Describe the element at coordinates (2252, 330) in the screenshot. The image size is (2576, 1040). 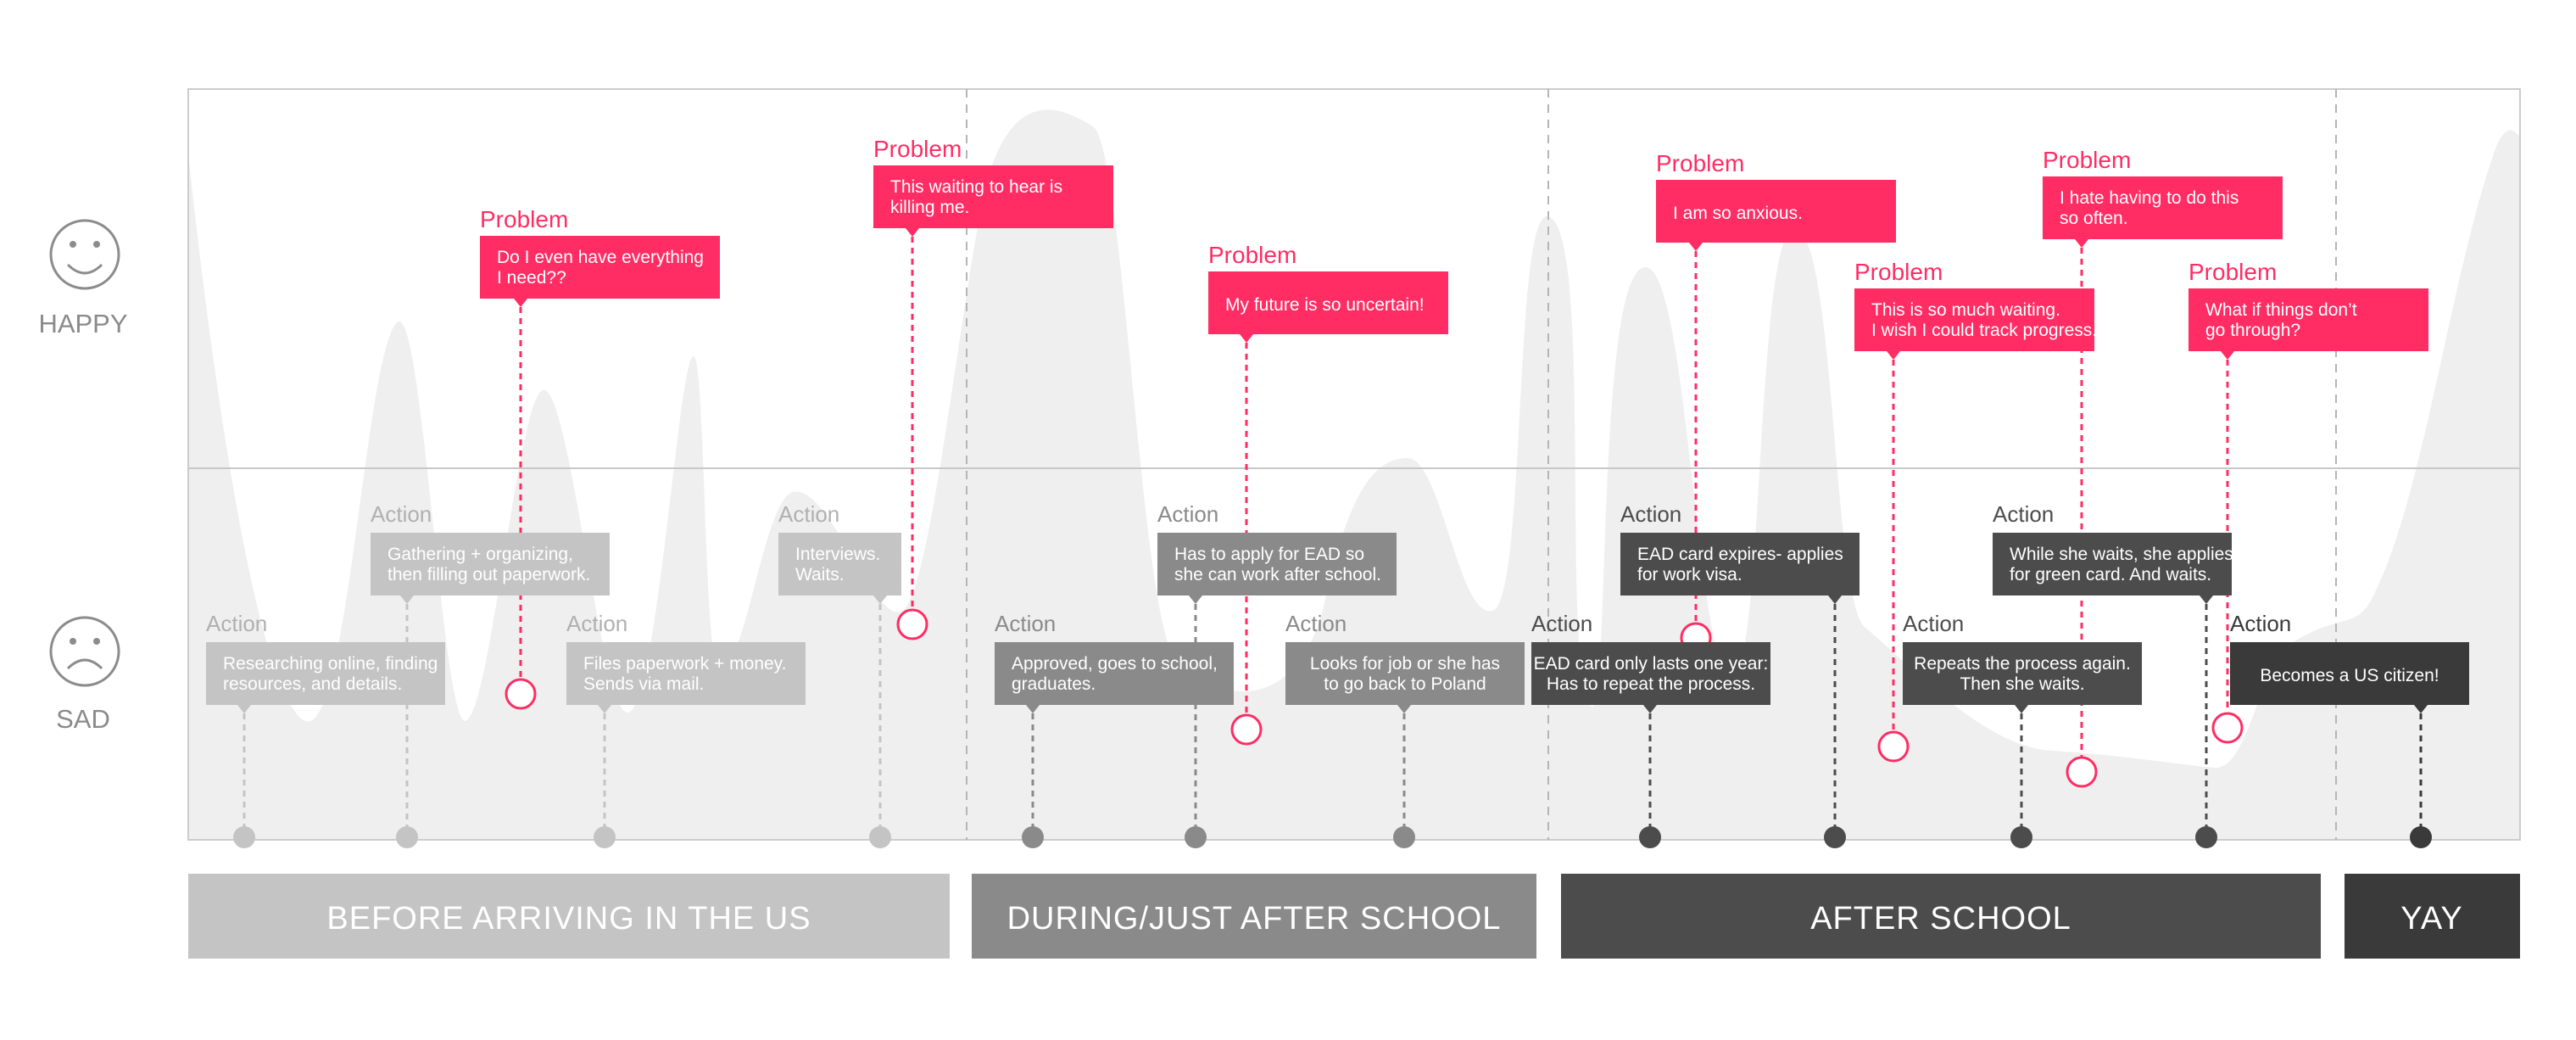
I see `problem-text: go through?` at that location.